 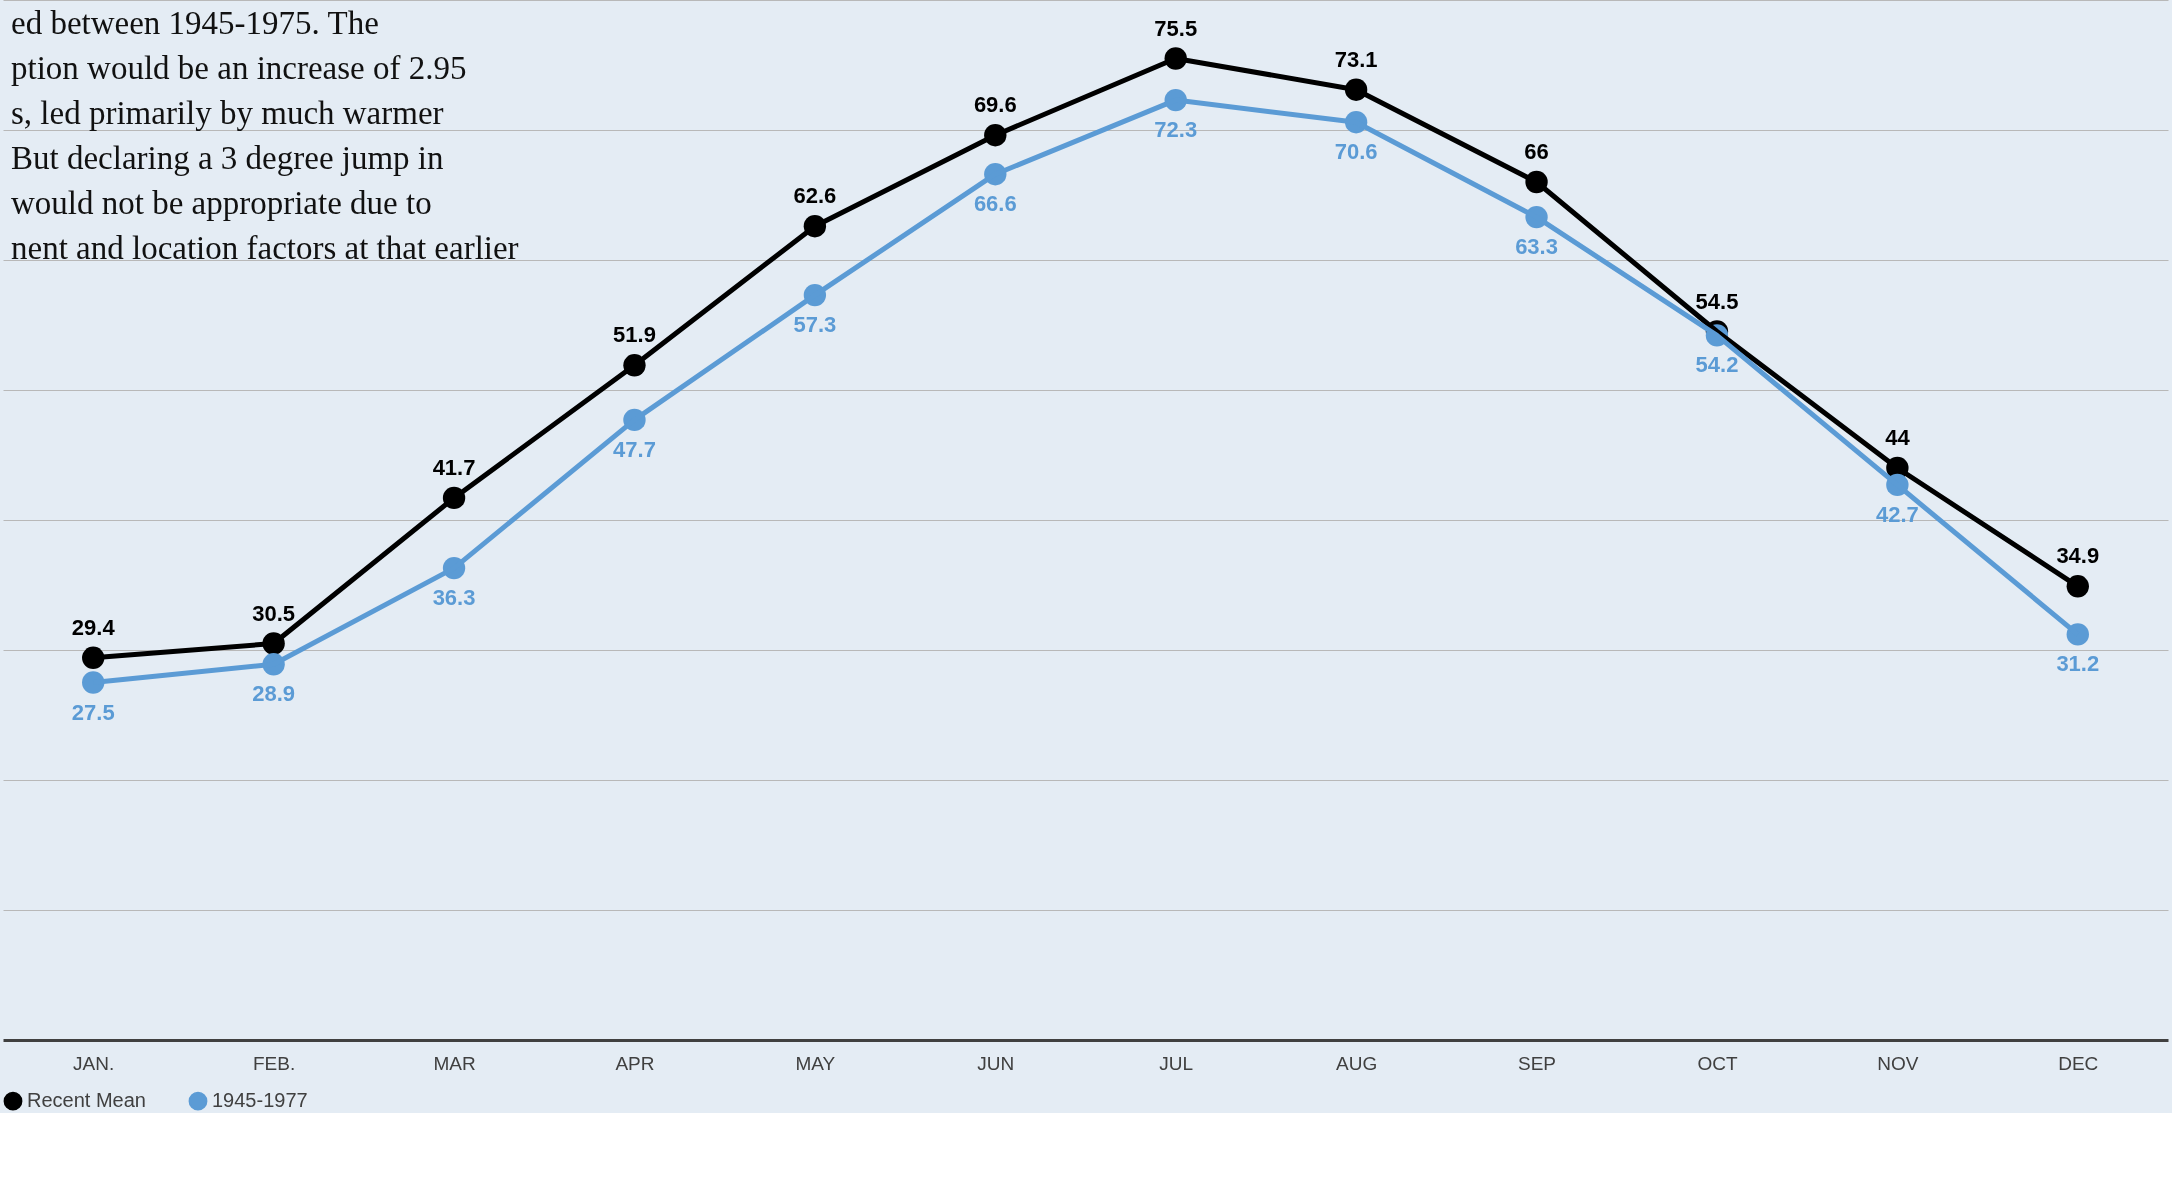 What do you see at coordinates (635, 1063) in the screenshot?
I see `x-tick-label: APR` at bounding box center [635, 1063].